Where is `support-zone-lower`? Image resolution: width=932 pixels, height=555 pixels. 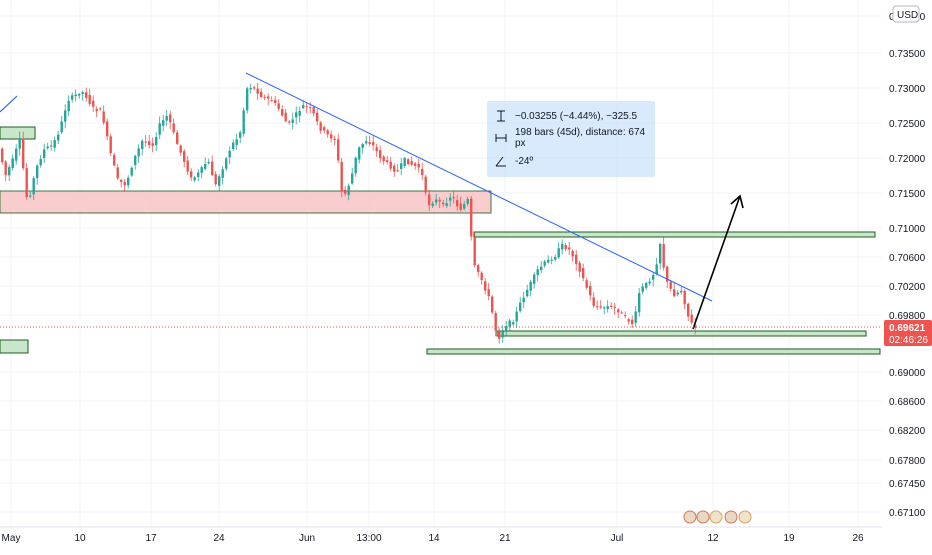 support-zone-lower is located at coordinates (653, 351).